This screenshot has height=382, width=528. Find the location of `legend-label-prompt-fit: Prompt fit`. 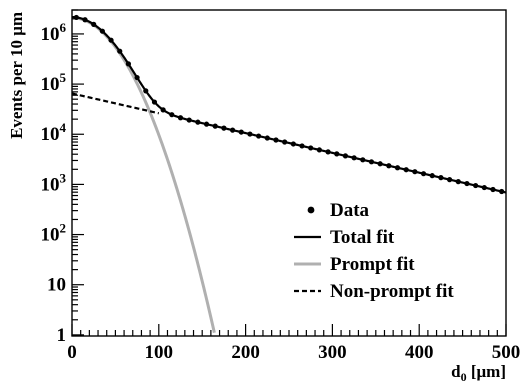

legend-label-prompt-fit: Prompt fit is located at coordinates (372, 264).